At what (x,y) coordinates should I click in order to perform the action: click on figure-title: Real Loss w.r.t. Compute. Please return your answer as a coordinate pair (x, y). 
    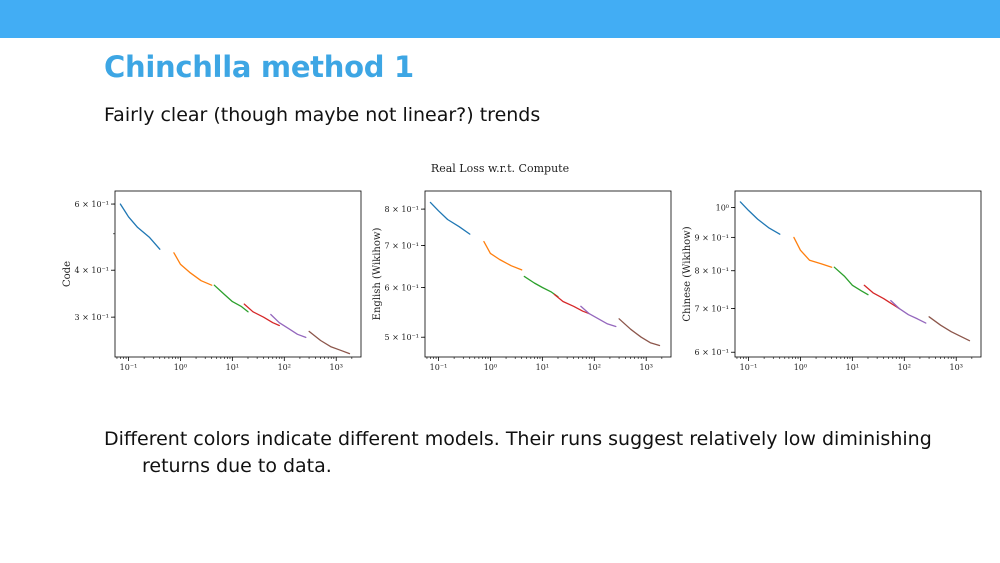
    Looking at the image, I should click on (500, 168).